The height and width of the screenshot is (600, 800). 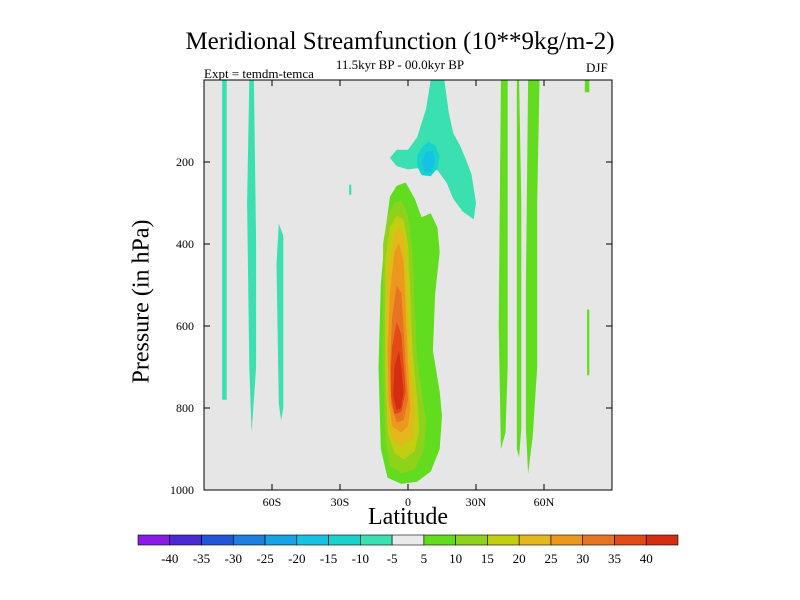 I want to click on colorbar-label-6: -10, so click(x=360, y=558).